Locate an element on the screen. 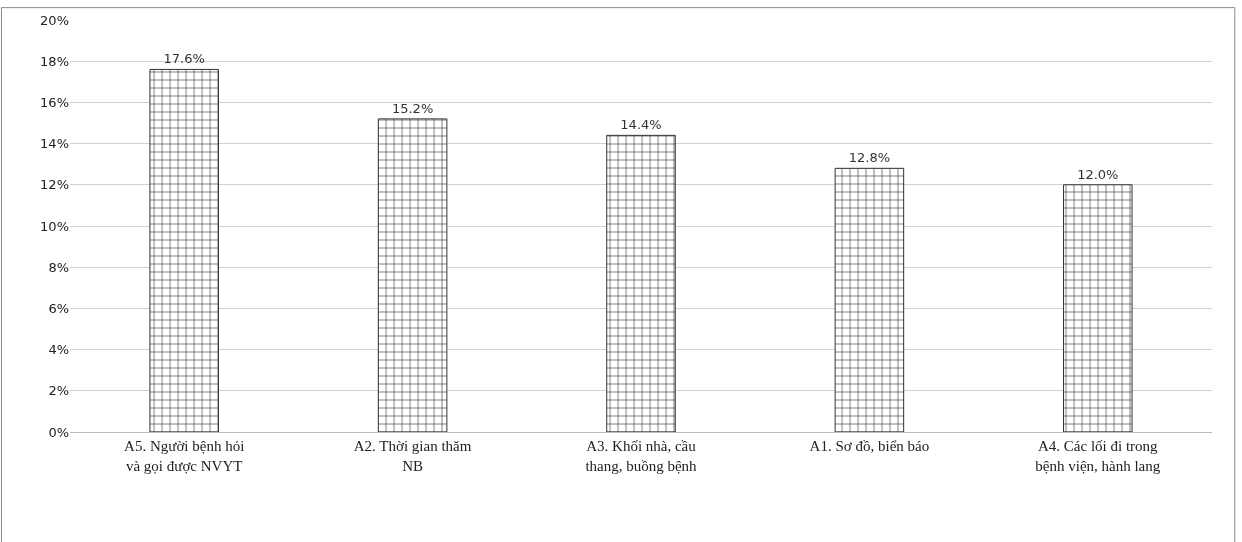 This screenshot has width=1242, height=542. y-tick-label: 0% is located at coordinates (58, 432).